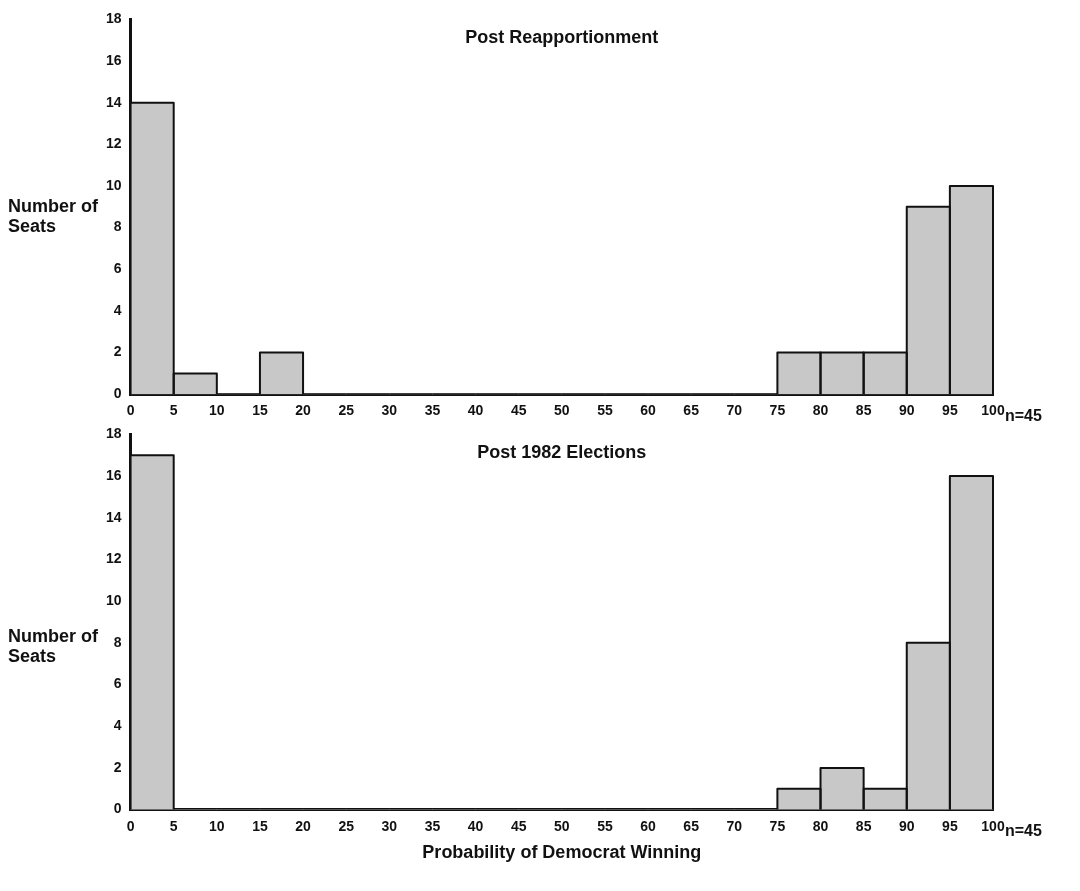 The height and width of the screenshot is (891, 1080). I want to click on text: Post 1982 Elections, so click(562, 452).